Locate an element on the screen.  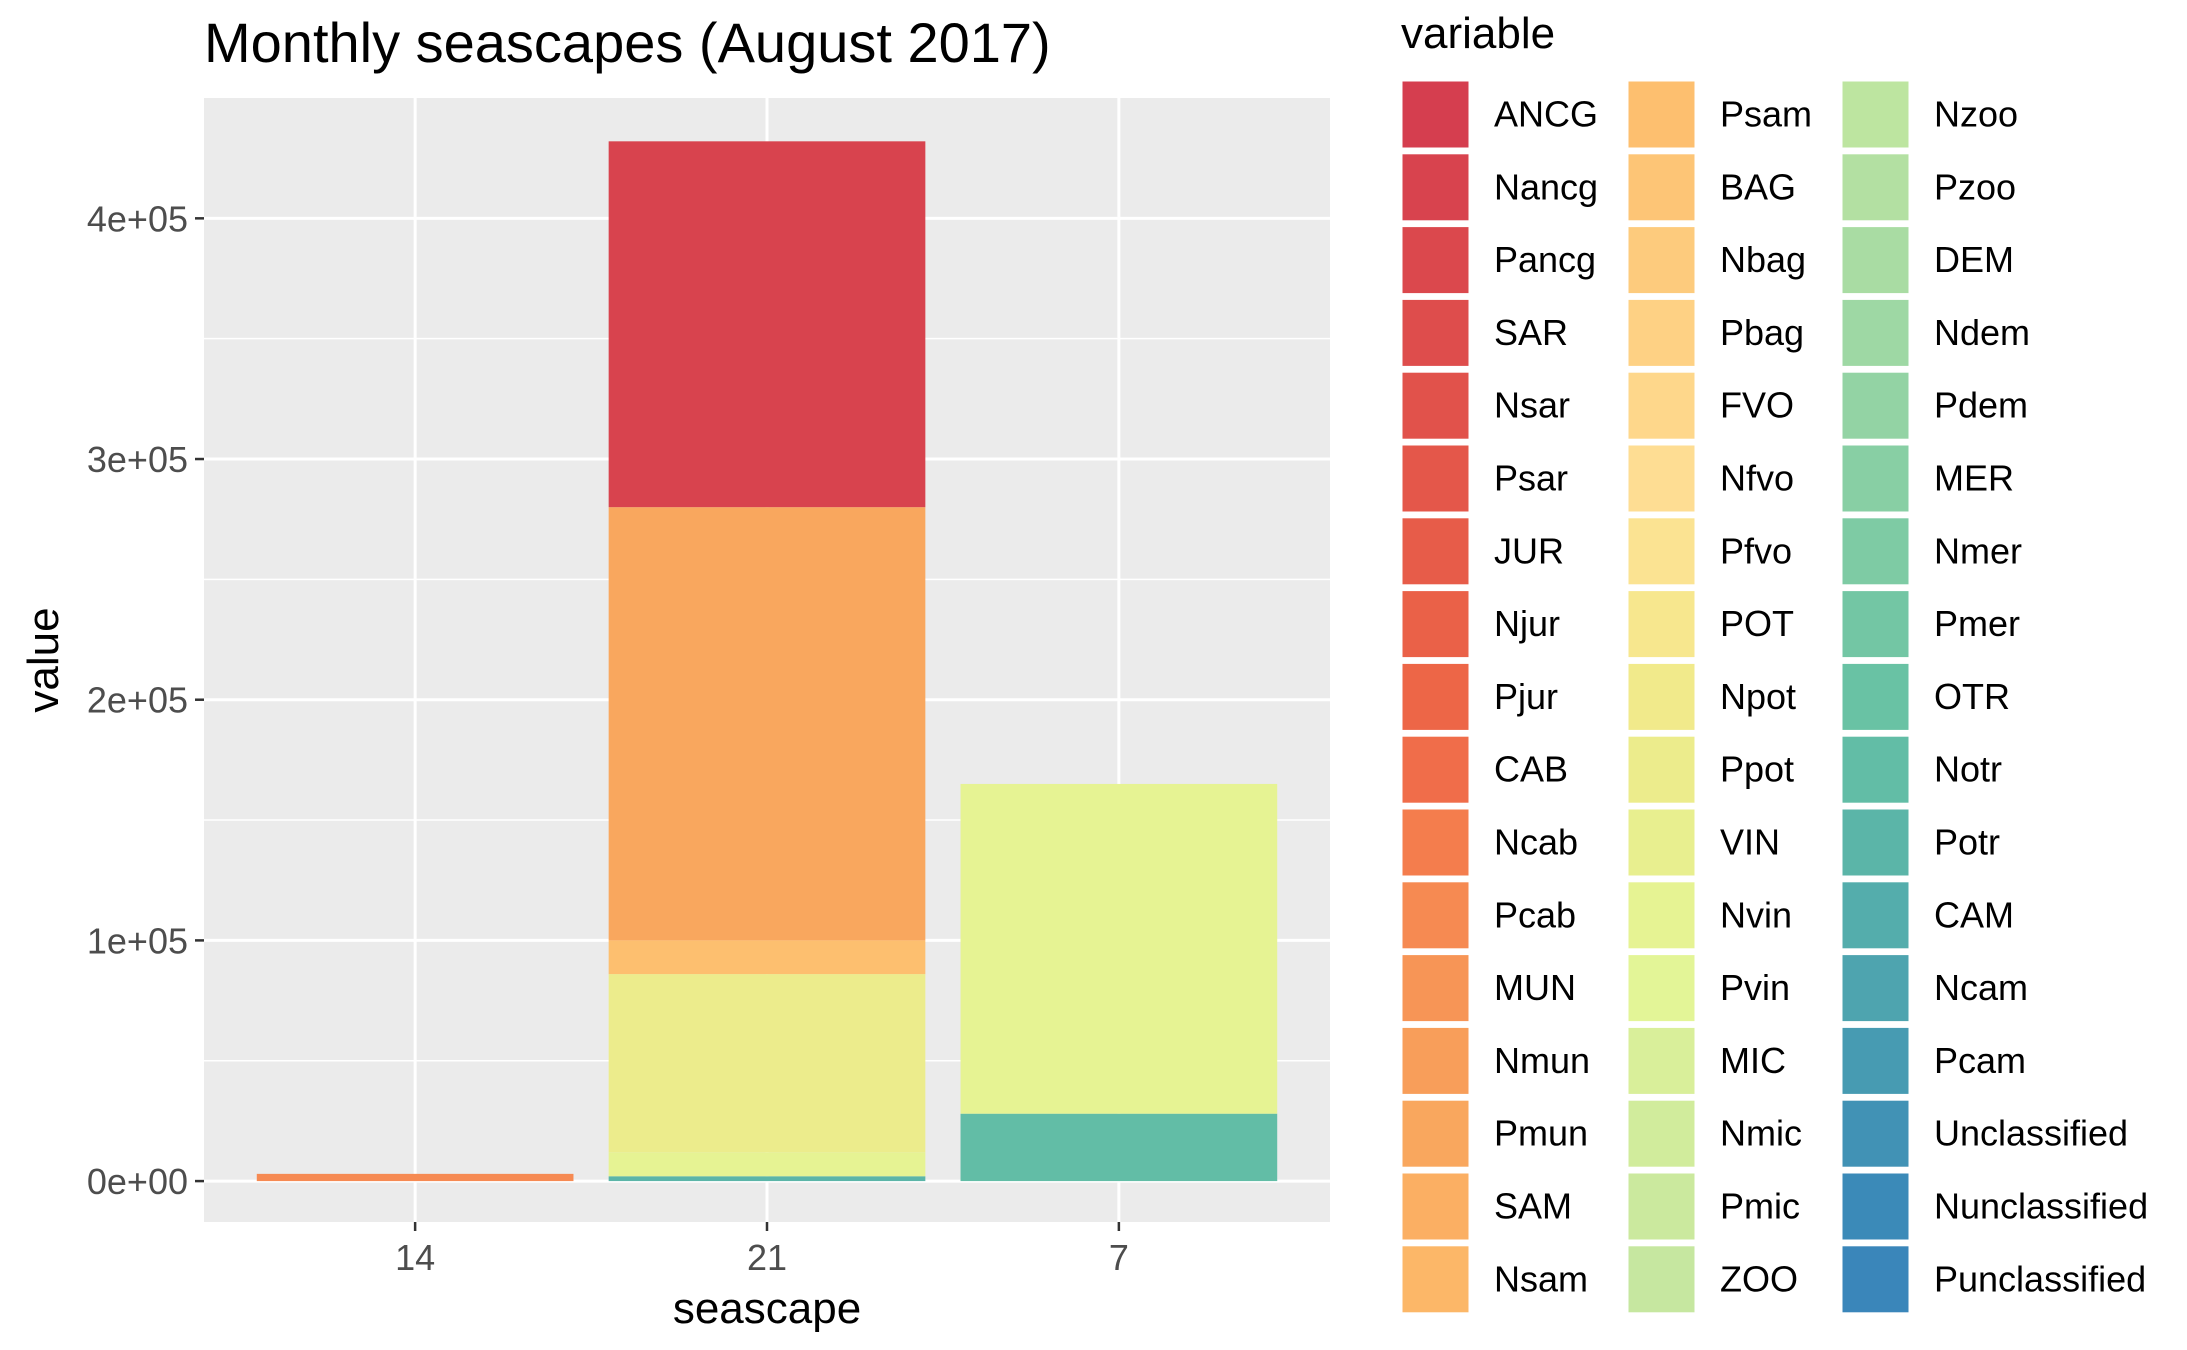
legend-label-jur: JUR is located at coordinates (1529, 550).